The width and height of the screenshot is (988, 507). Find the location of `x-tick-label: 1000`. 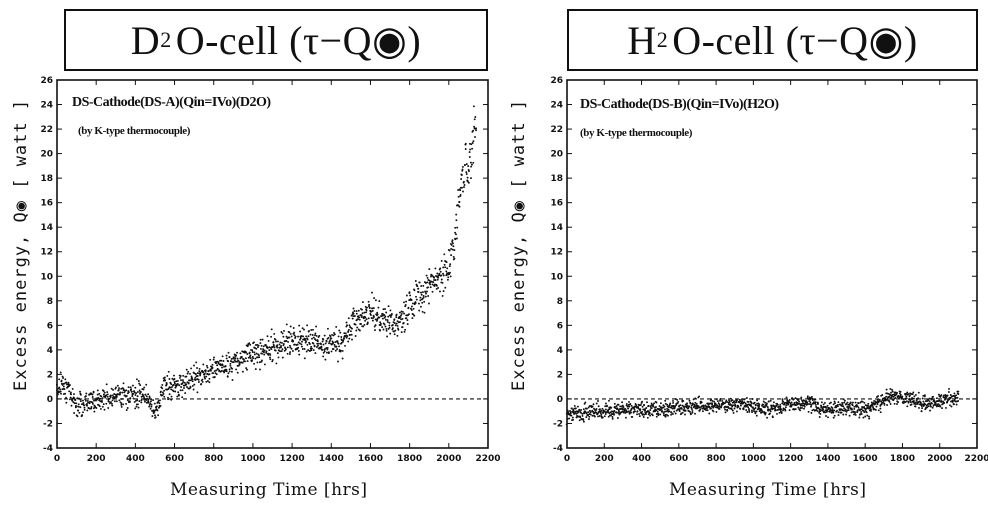

x-tick-label: 1000 is located at coordinates (753, 459).